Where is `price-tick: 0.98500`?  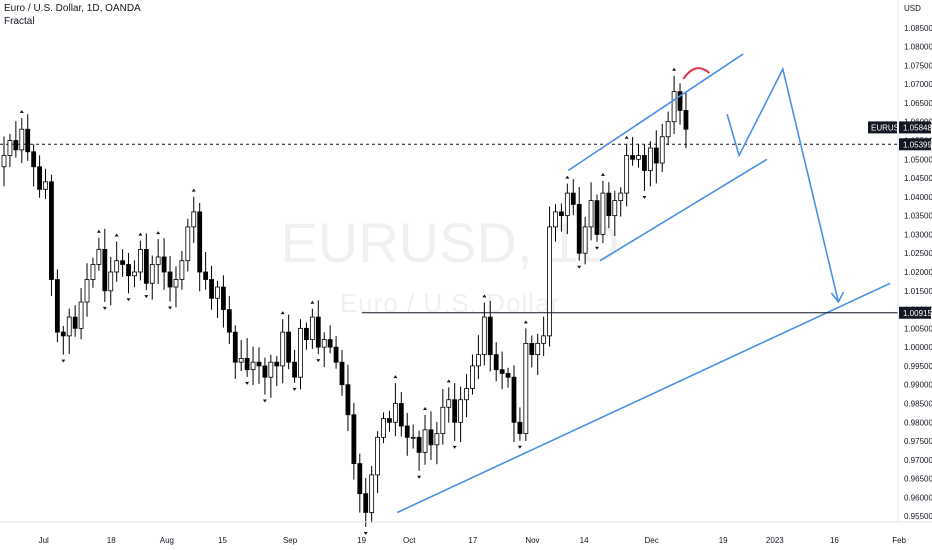
price-tick: 0.98500 is located at coordinates (918, 403).